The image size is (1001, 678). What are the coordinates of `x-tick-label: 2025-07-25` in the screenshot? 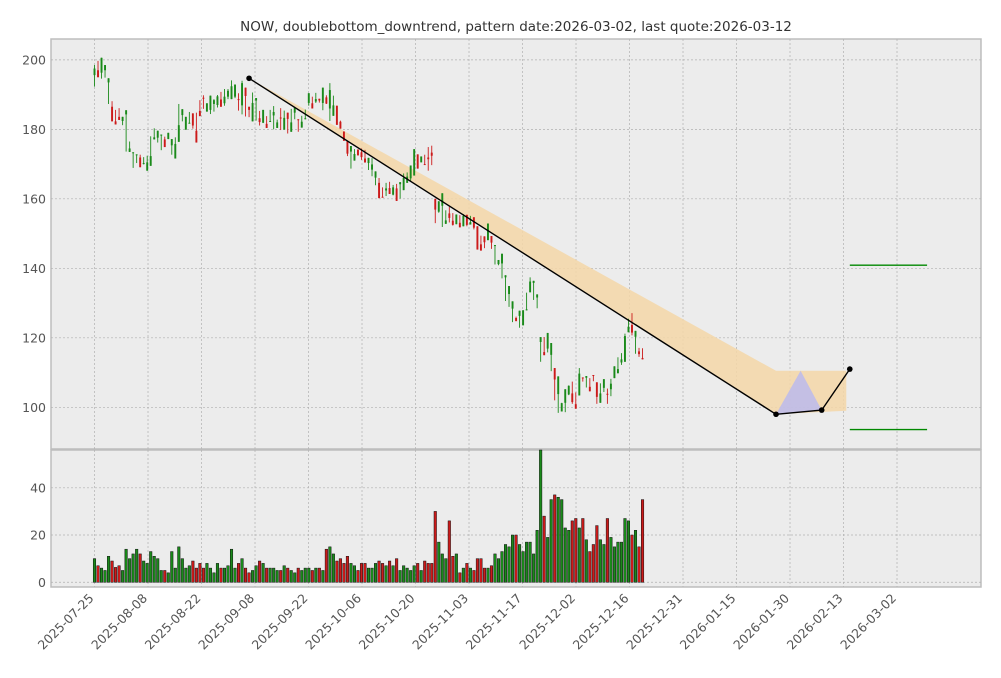 It's located at (66, 622).